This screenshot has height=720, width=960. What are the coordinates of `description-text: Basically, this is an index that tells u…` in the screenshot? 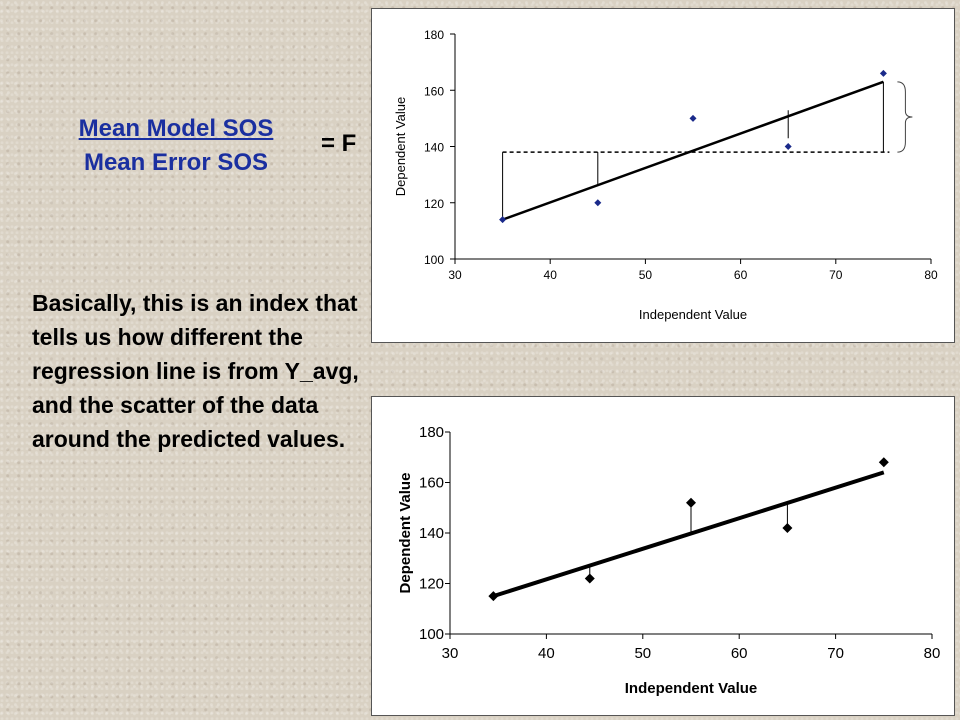 It's located at (195, 371).